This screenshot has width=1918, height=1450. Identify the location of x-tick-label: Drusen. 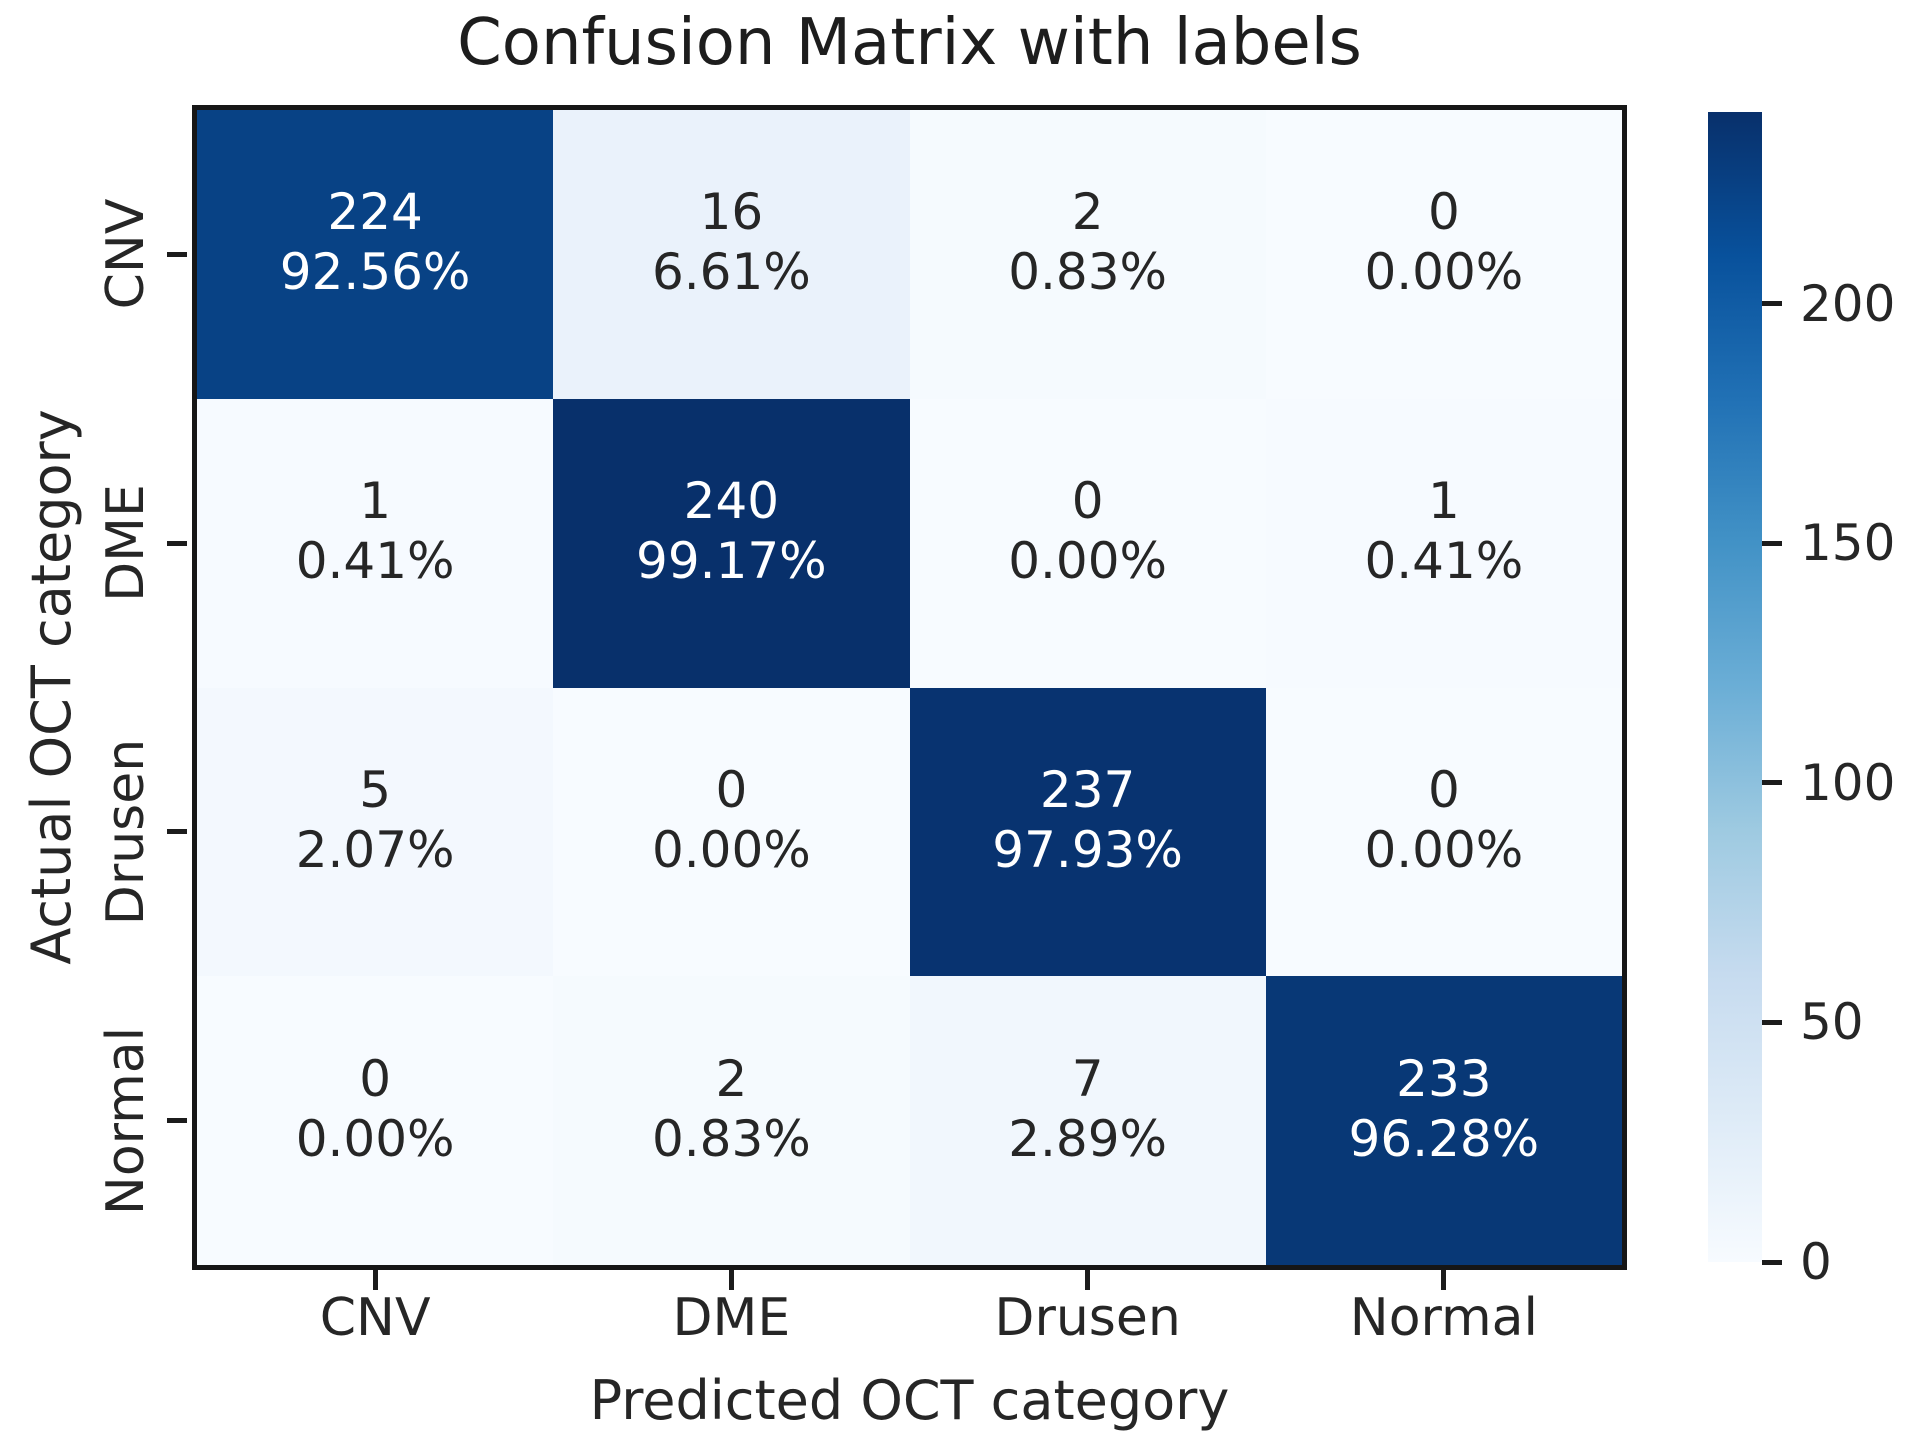
(1087, 1318).